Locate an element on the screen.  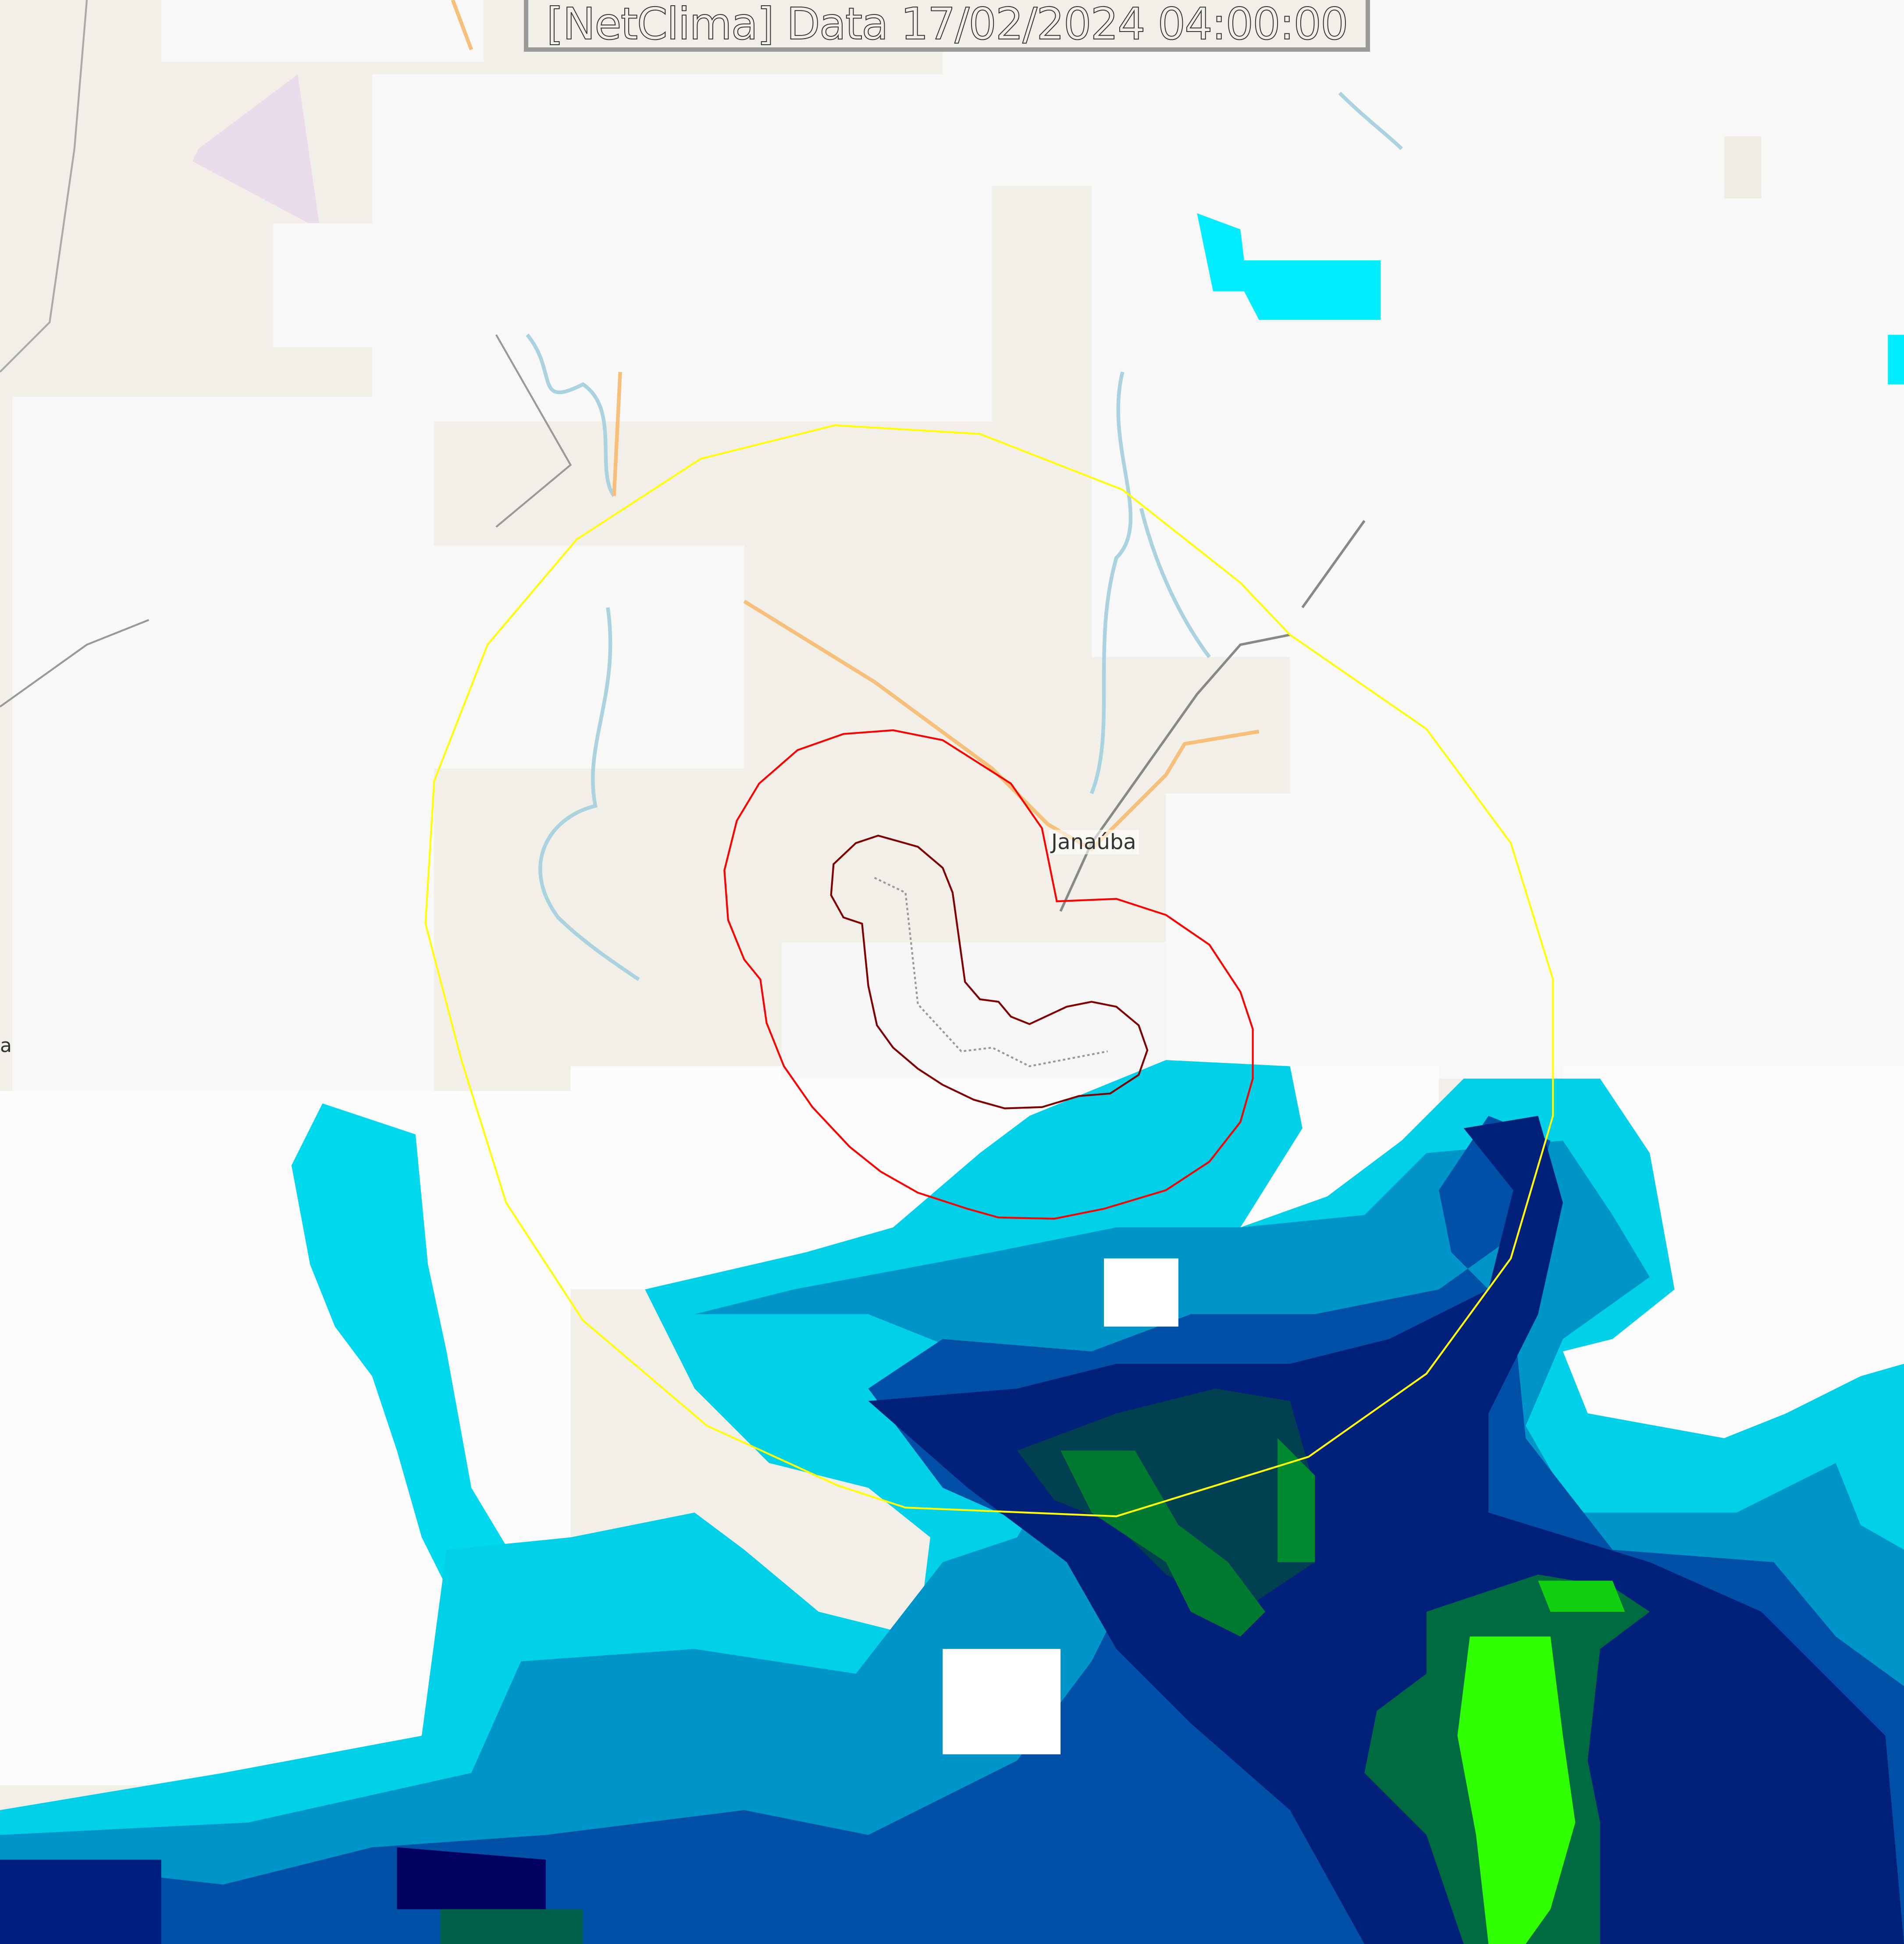
range-ring-mid is located at coordinates (988, 974).